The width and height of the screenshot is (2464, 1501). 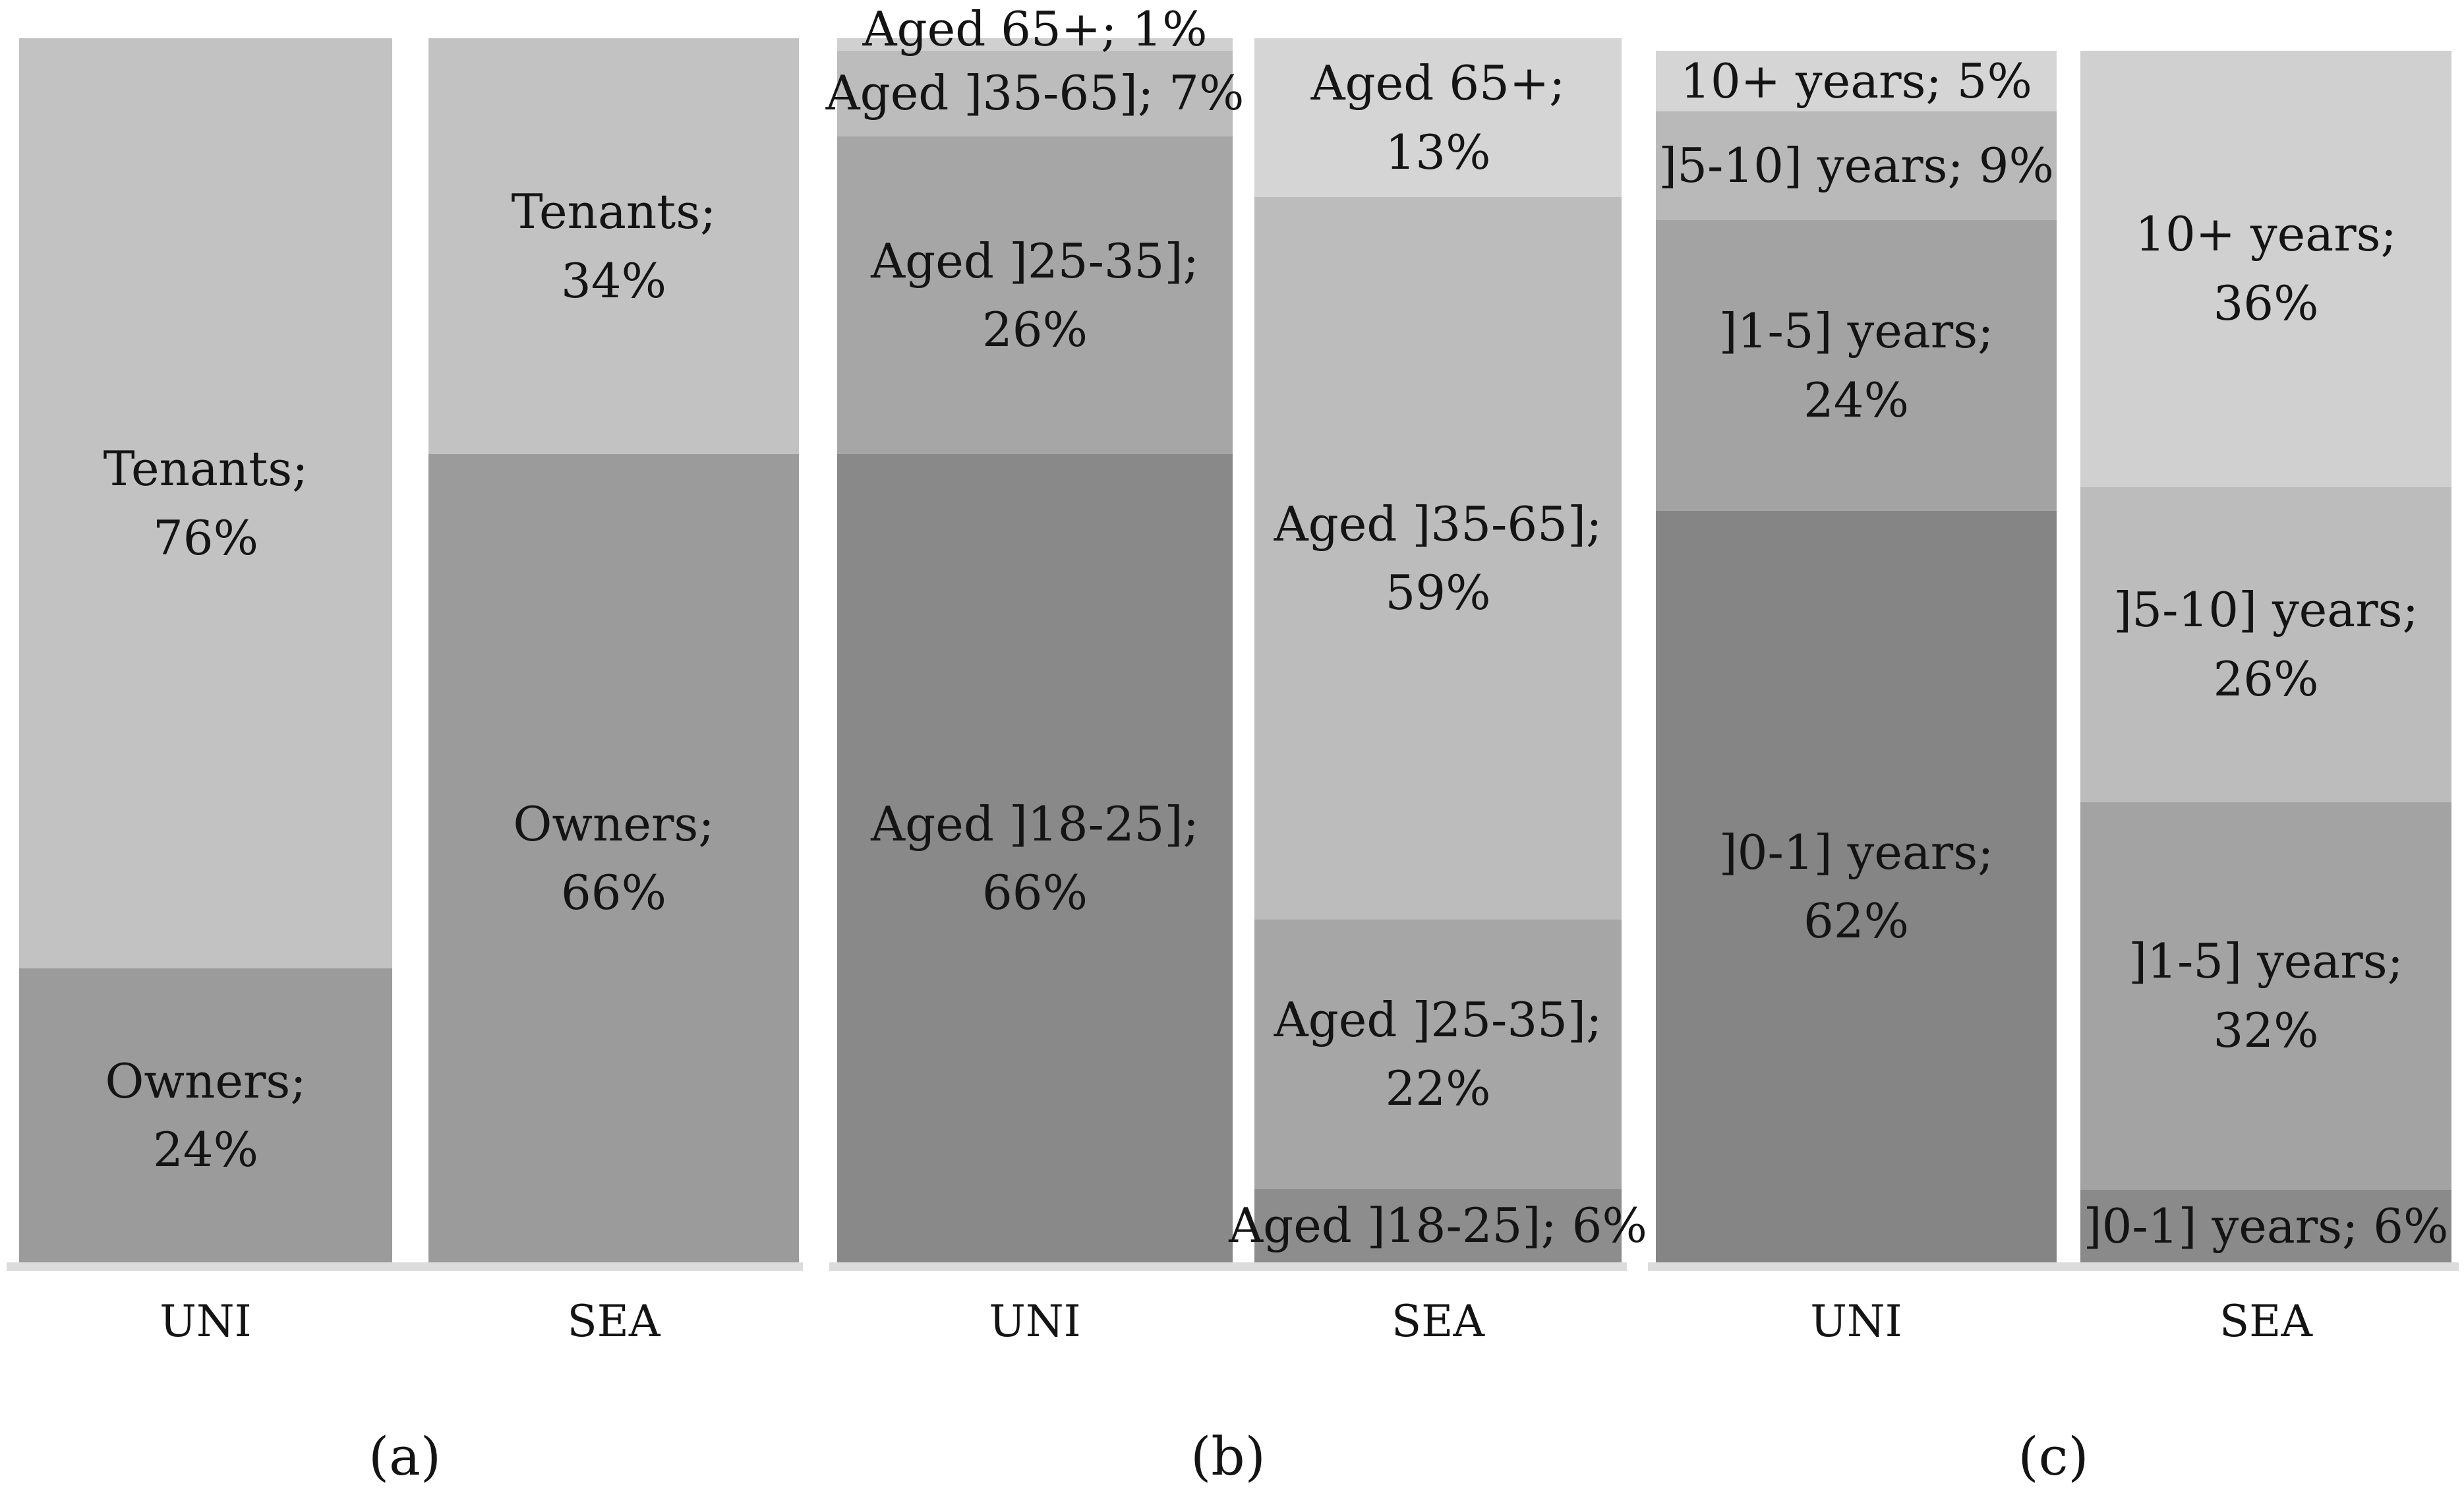 I want to click on segment-label: Aged 65+; 13%, so click(x=1438, y=117).